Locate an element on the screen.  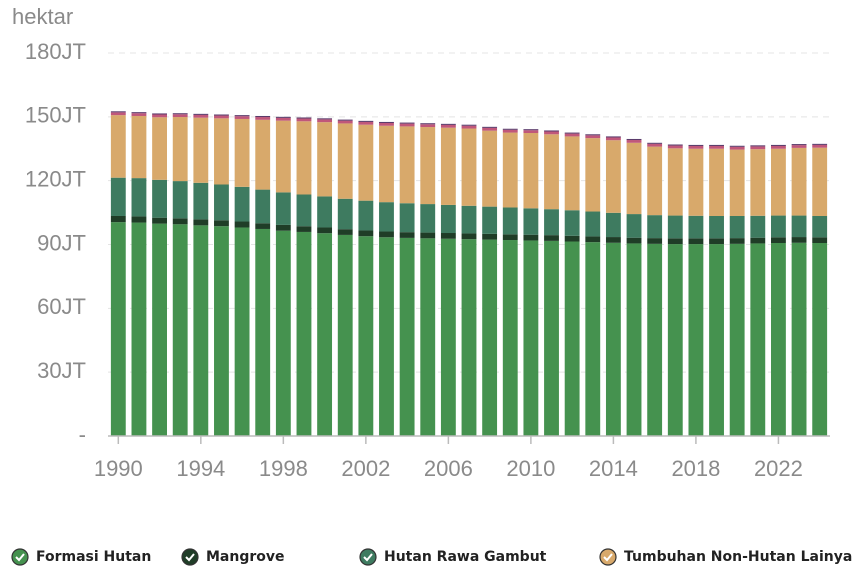
legend-item: Formasi Hutan is located at coordinates (81, 557).